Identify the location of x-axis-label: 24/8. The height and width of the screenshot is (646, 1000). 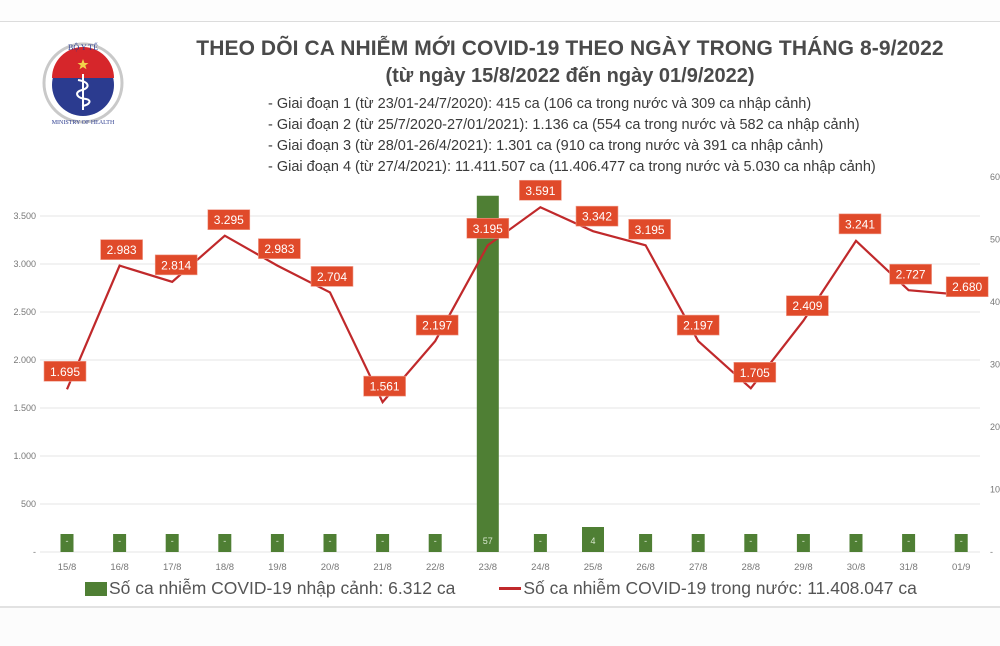
(540, 567).